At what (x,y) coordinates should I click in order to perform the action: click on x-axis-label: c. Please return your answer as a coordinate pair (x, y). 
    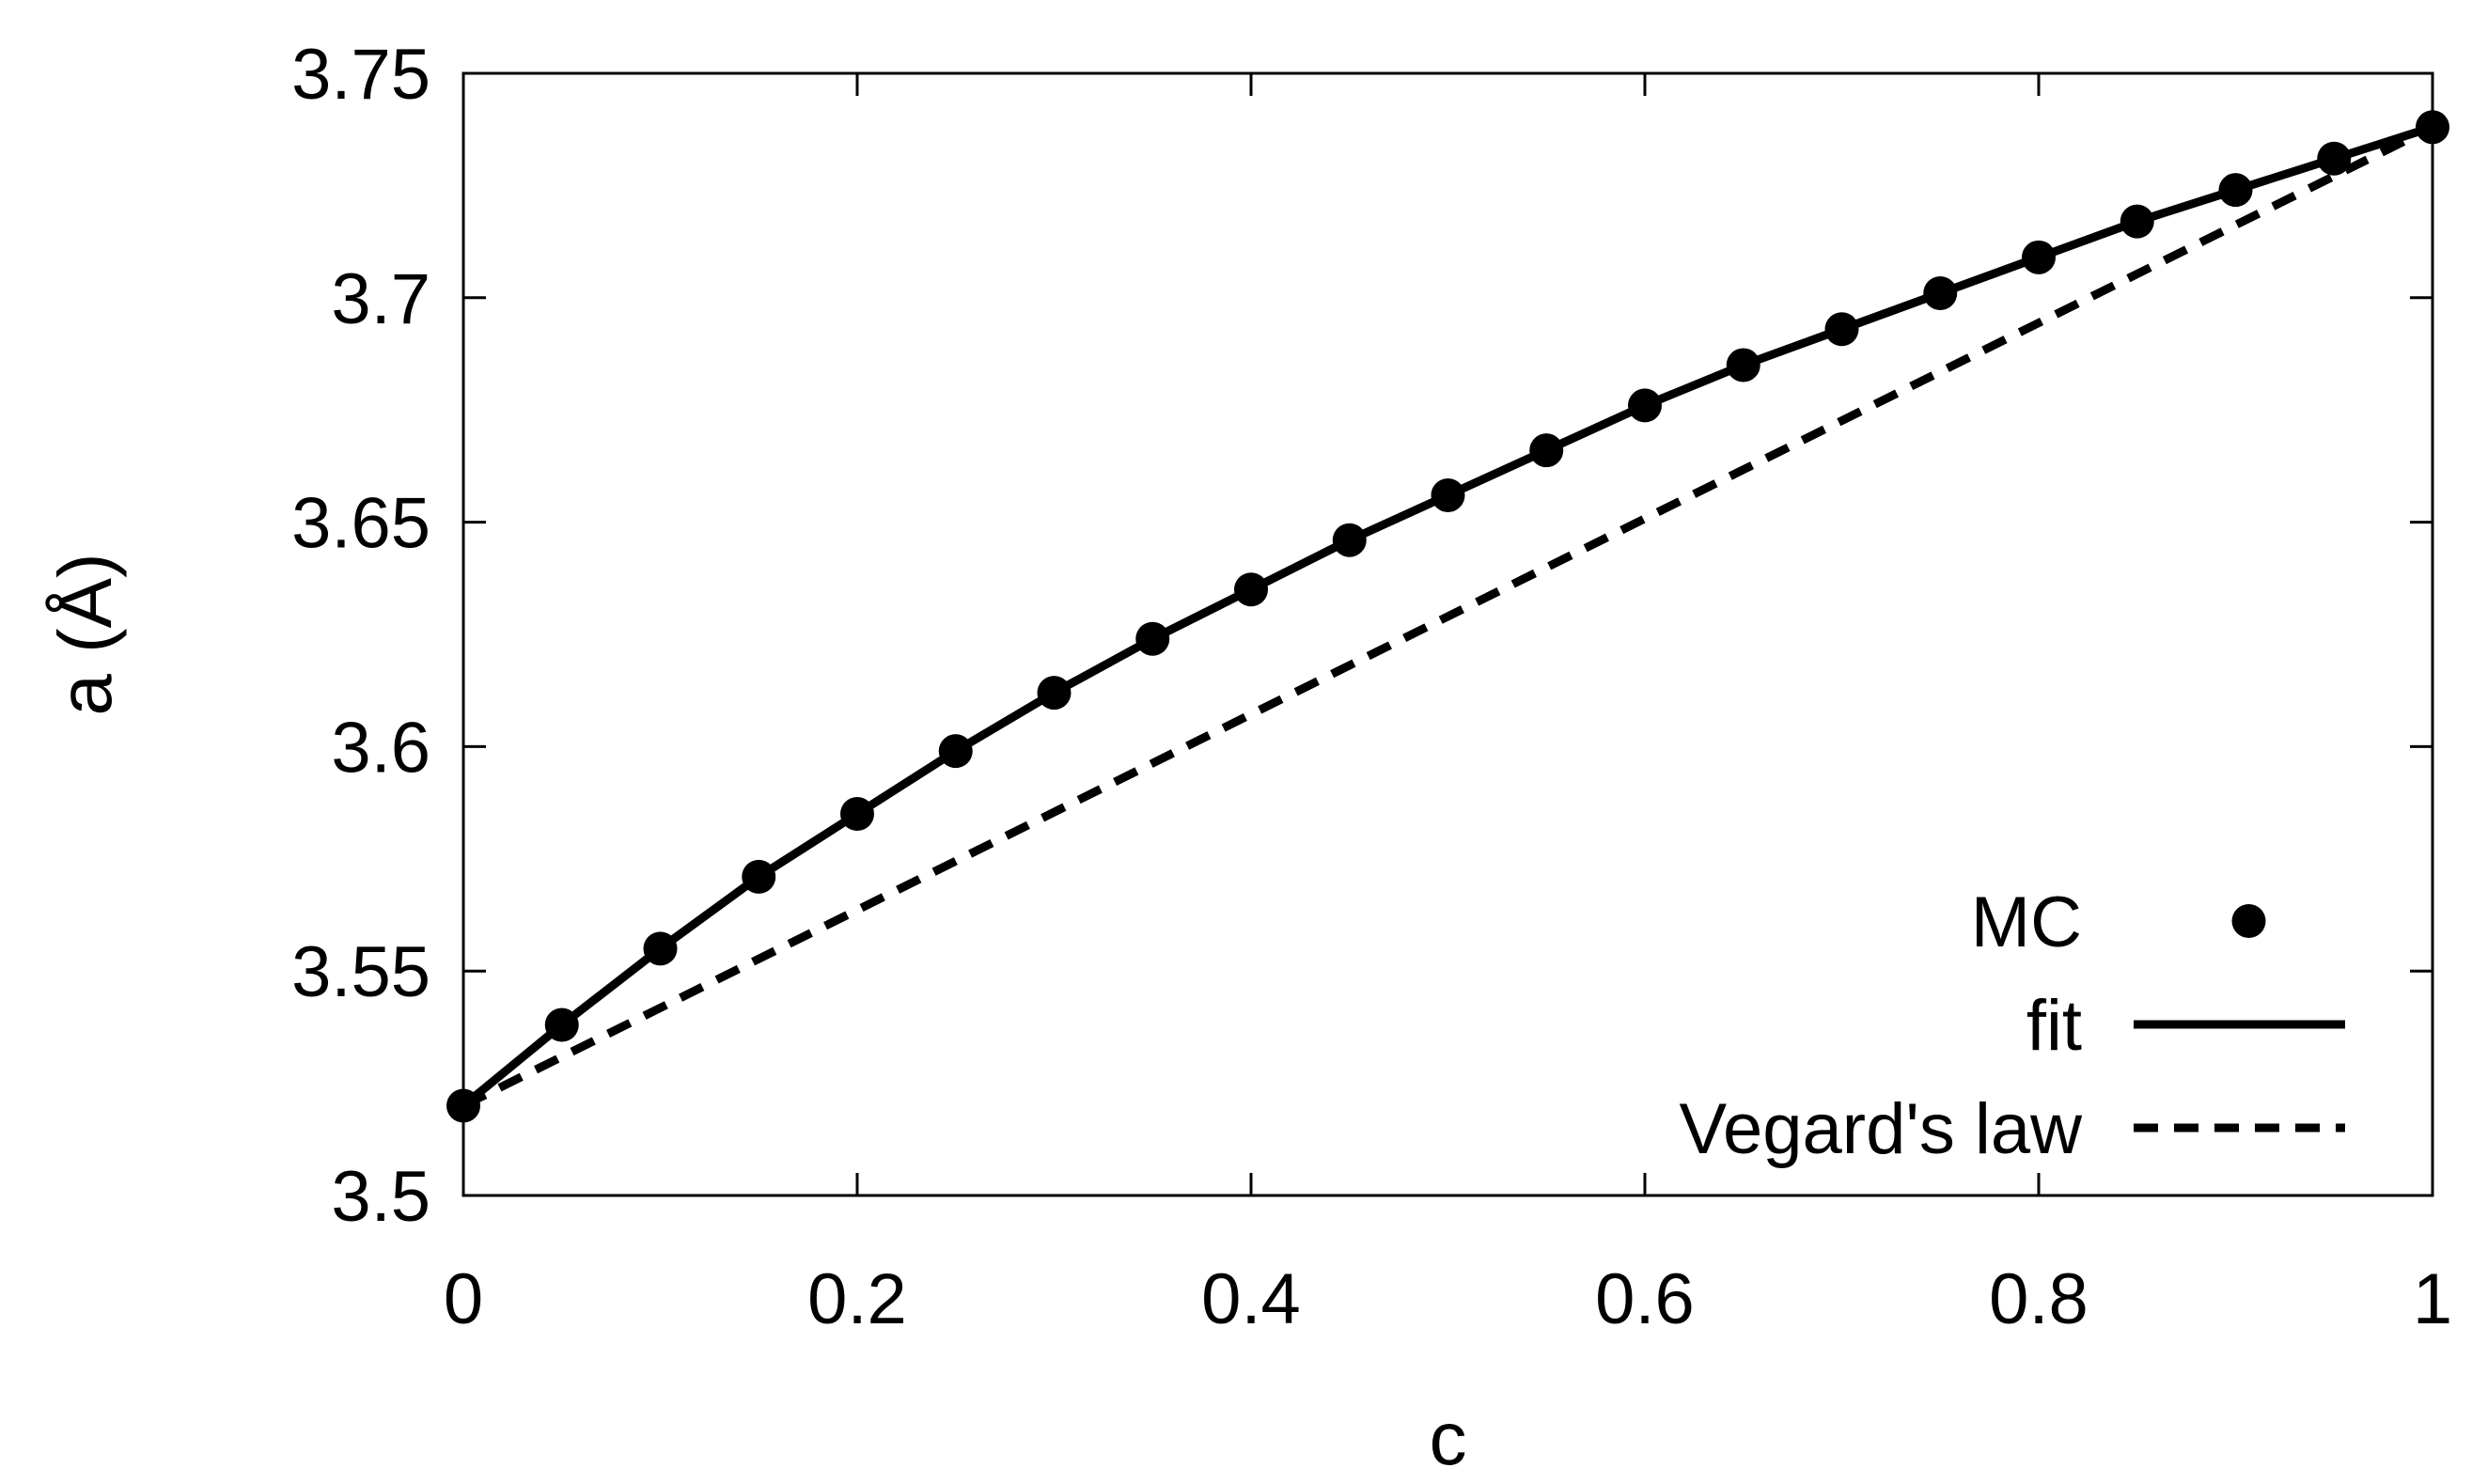
    Looking at the image, I should click on (1448, 1438).